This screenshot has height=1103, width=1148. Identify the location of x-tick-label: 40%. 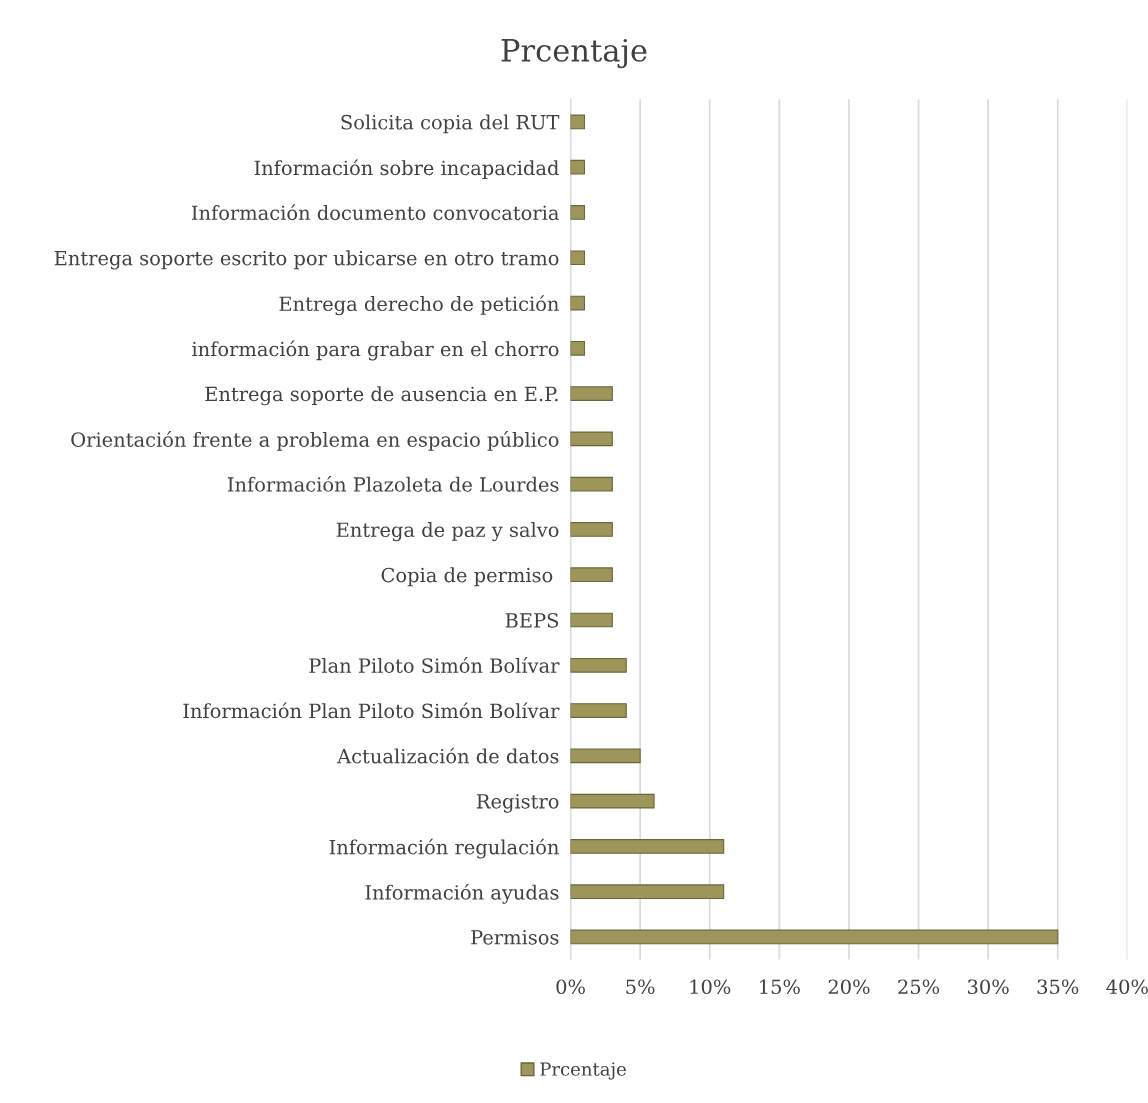
(1127, 987).